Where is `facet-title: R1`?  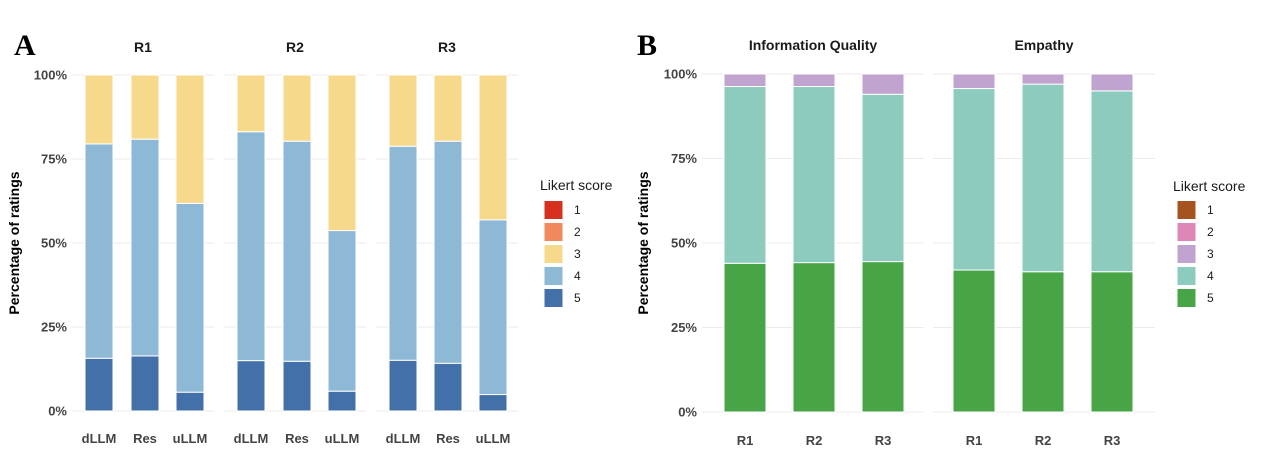
facet-title: R1 is located at coordinates (143, 47).